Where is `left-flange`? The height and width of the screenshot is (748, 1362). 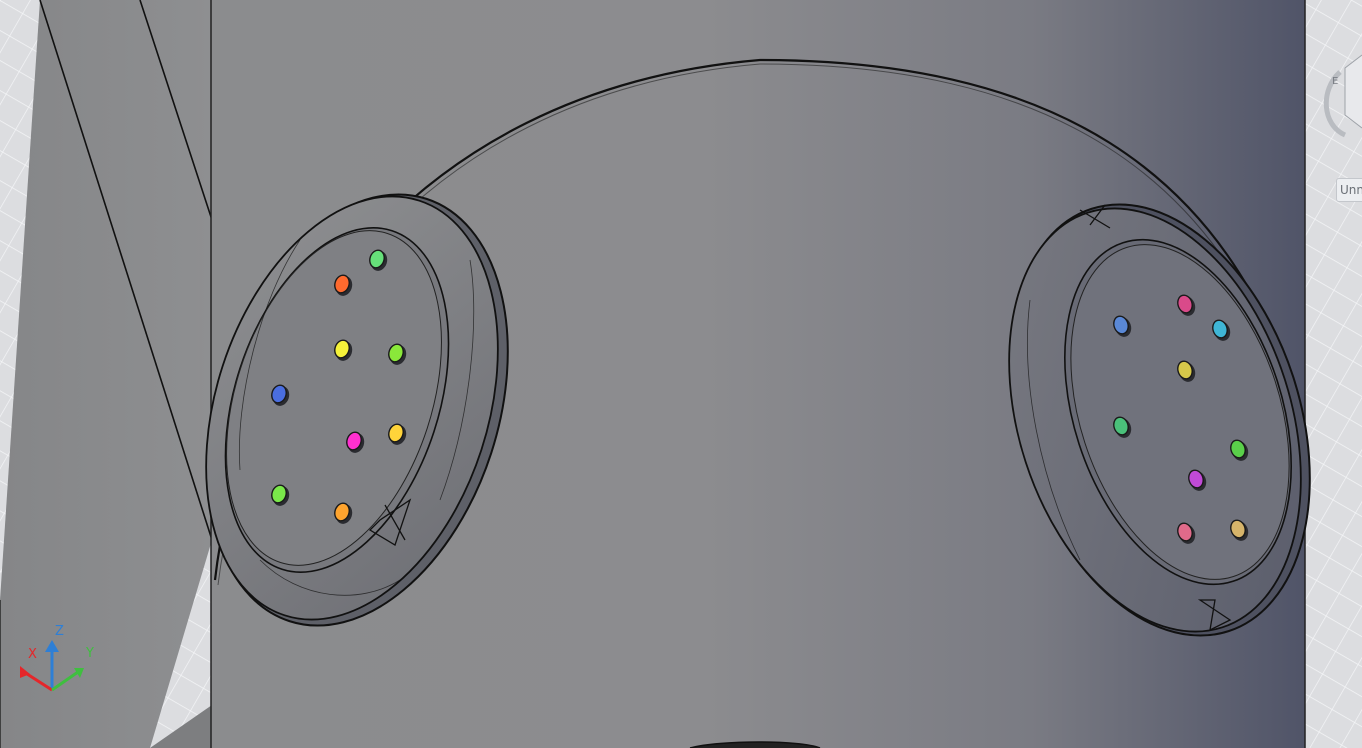 left-flange is located at coordinates (357, 410).